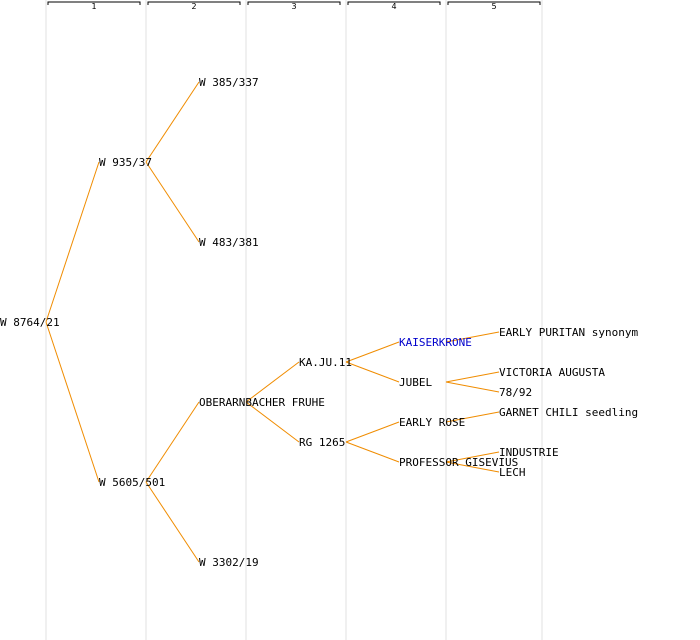 This screenshot has width=700, height=640. What do you see at coordinates (229, 242) in the screenshot?
I see `grandparent-node: W 483/381` at bounding box center [229, 242].